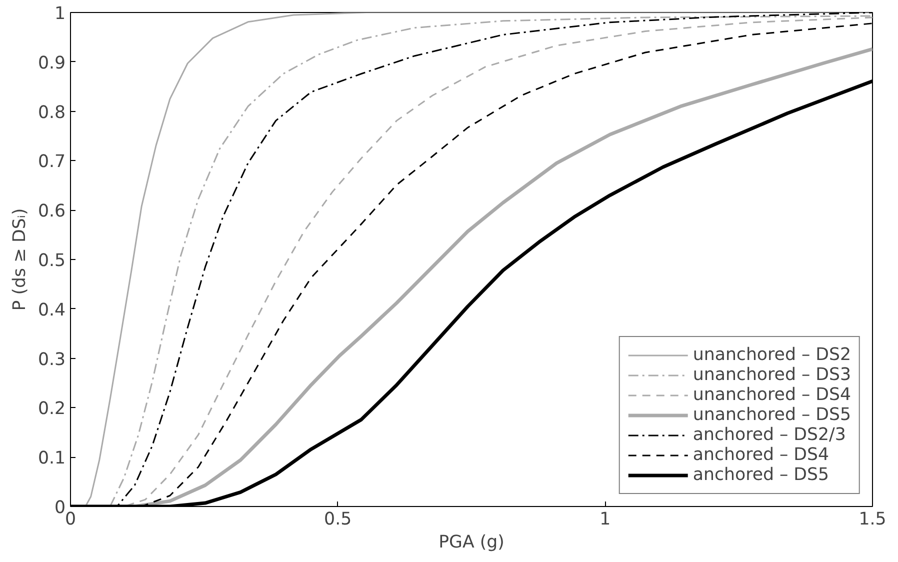 This screenshot has width=898, height=562. What do you see at coordinates (52, 212) in the screenshot?
I see `y-tick-label: 0.6` at bounding box center [52, 212].